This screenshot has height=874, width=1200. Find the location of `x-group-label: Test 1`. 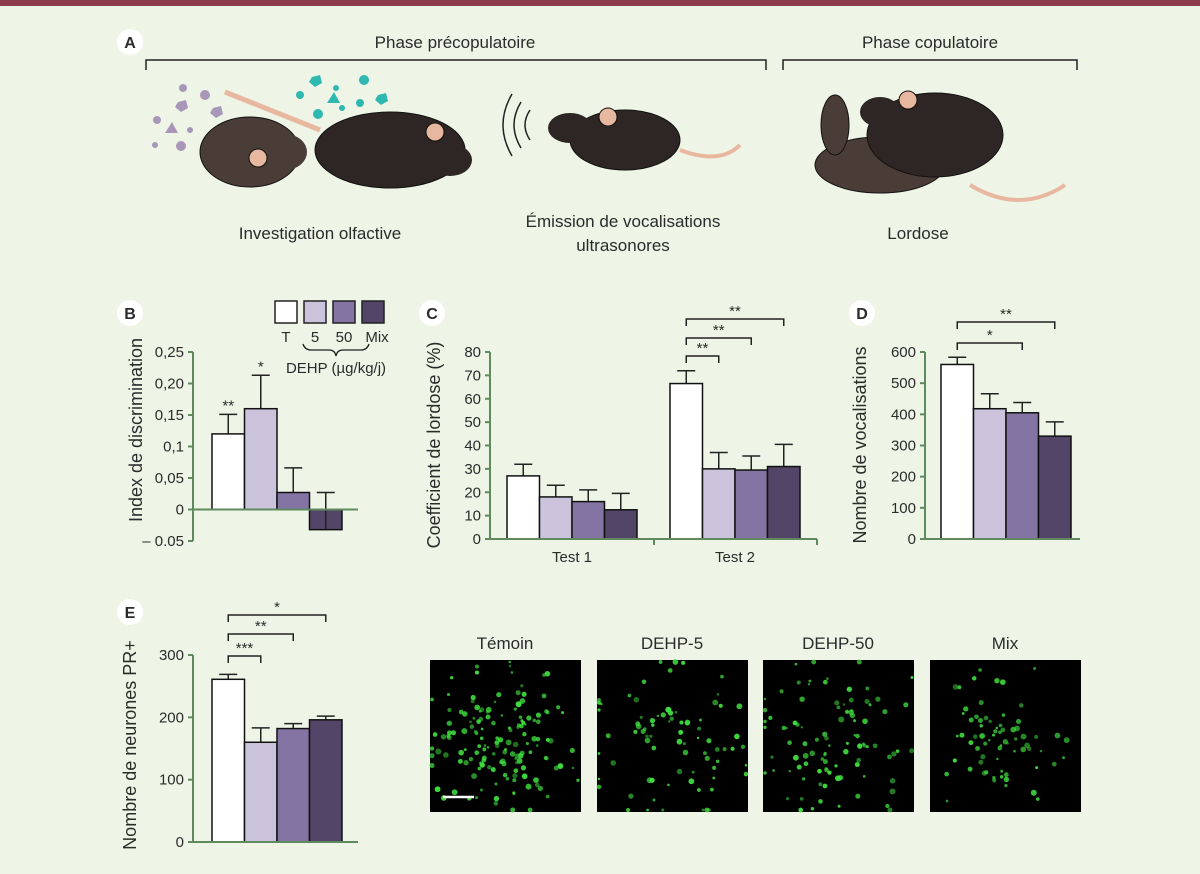

x-group-label: Test 1 is located at coordinates (572, 557).